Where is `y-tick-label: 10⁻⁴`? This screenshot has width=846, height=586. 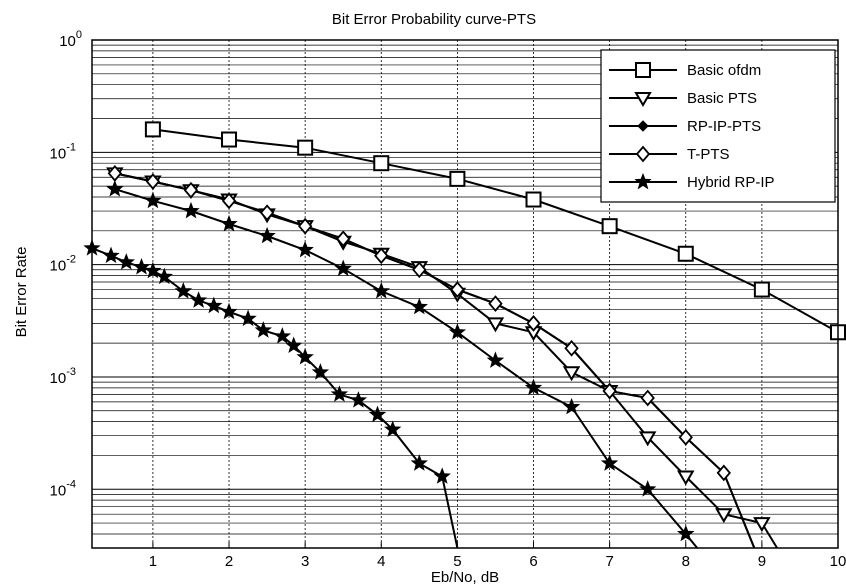 y-tick-label: 10⁻⁴ is located at coordinates (63, 488).